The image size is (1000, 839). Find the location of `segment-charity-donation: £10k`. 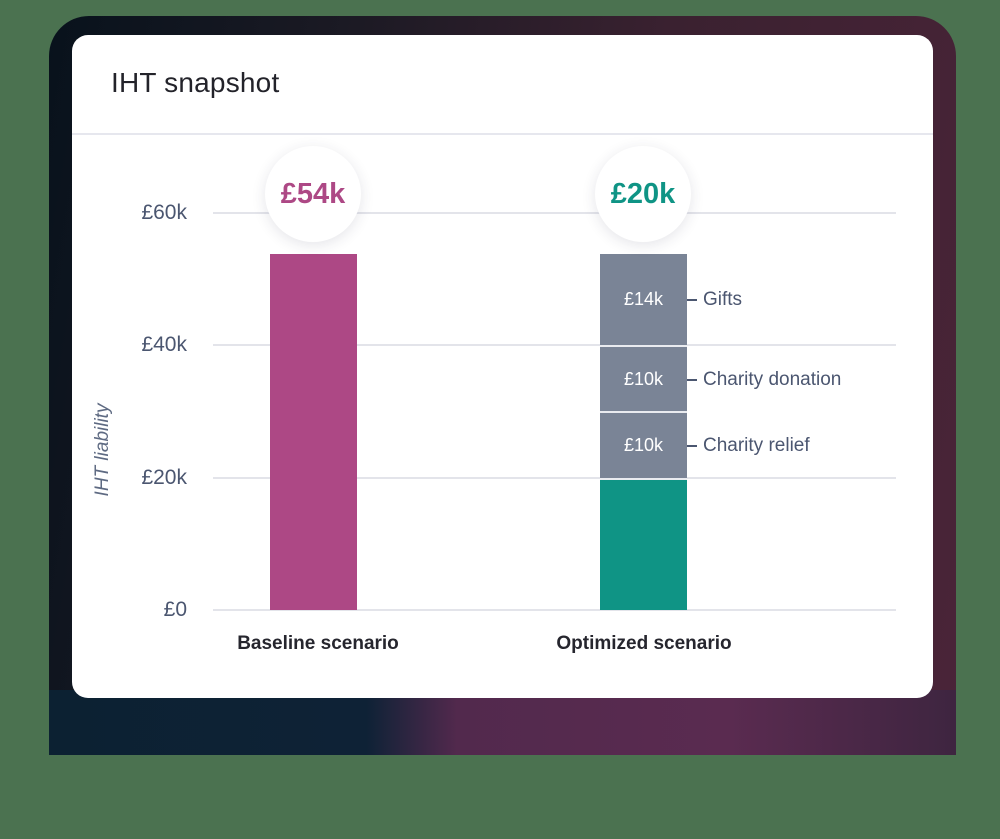

segment-charity-donation: £10k is located at coordinates (643, 379).